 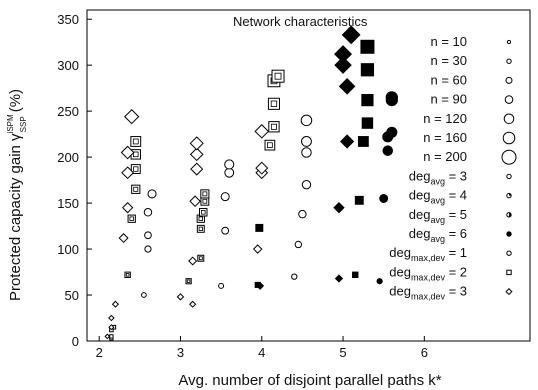 I want to click on legend-label: degmax,dev = 3, so click(x=428, y=293).